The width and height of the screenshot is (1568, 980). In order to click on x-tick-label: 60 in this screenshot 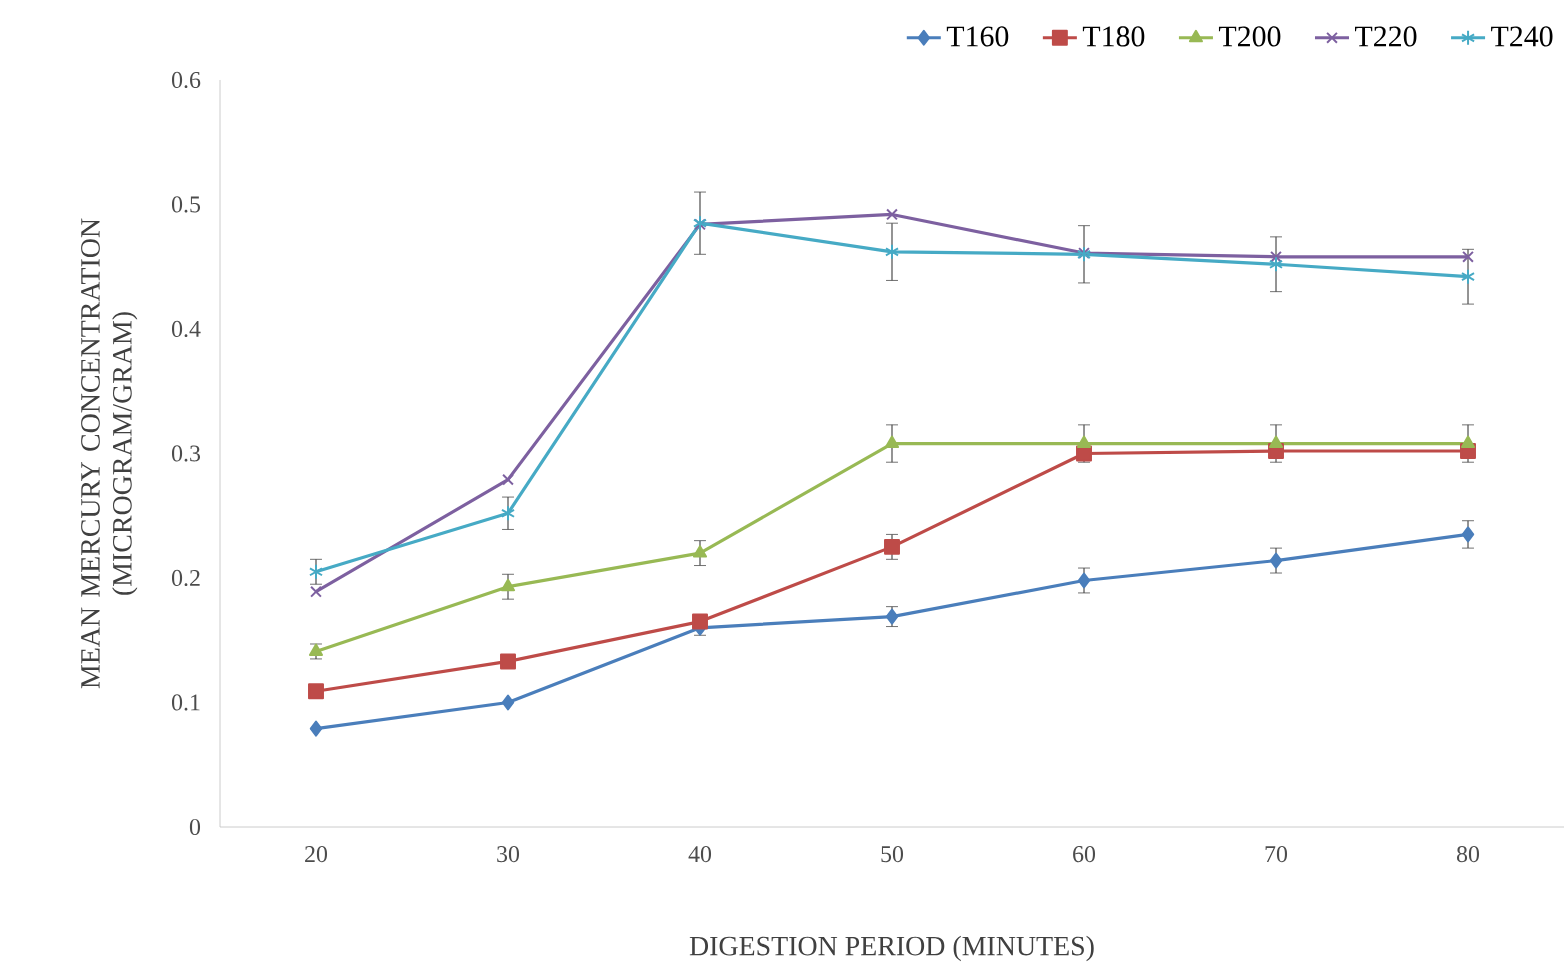, I will do `click(1084, 854)`.